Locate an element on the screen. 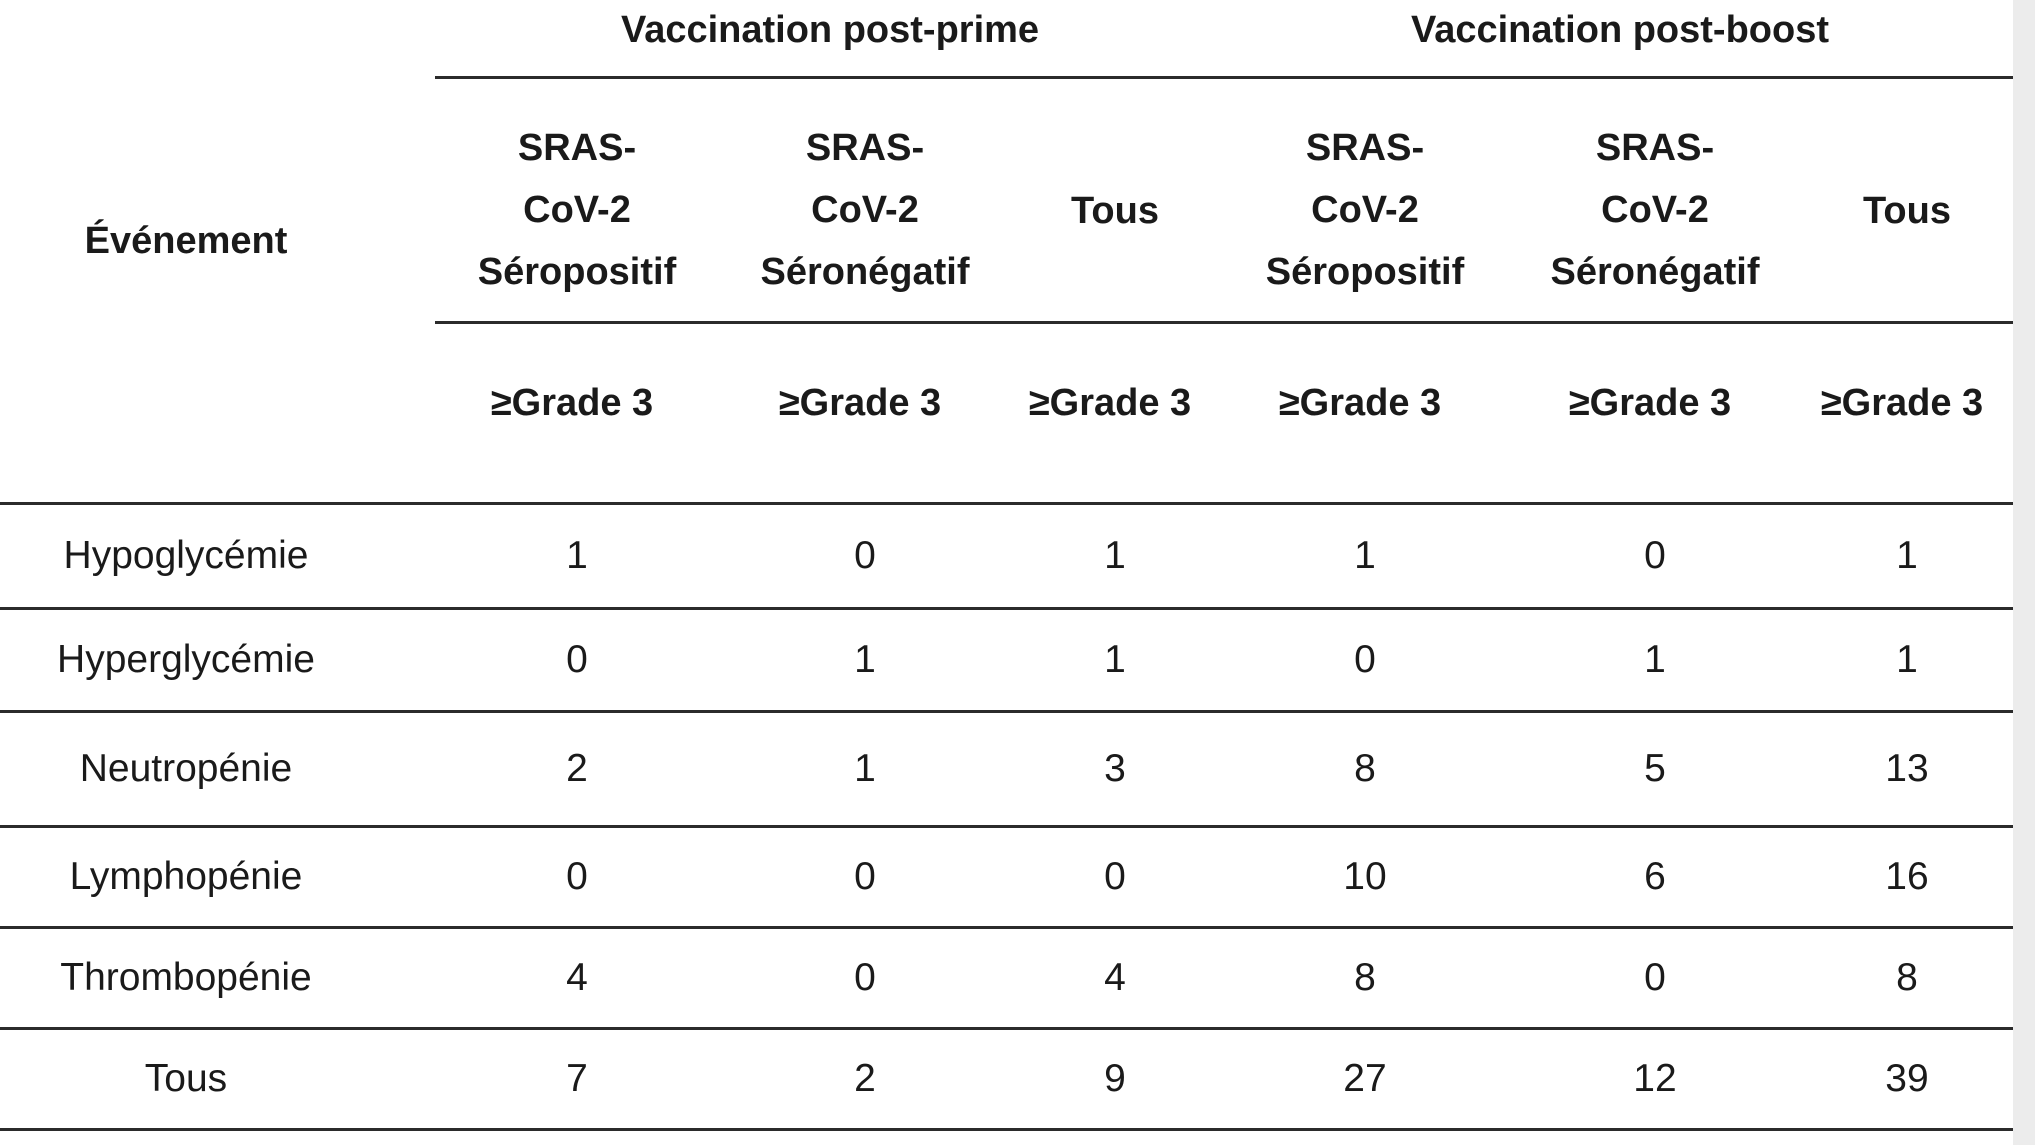  value-cell: 13 is located at coordinates (1907, 768).